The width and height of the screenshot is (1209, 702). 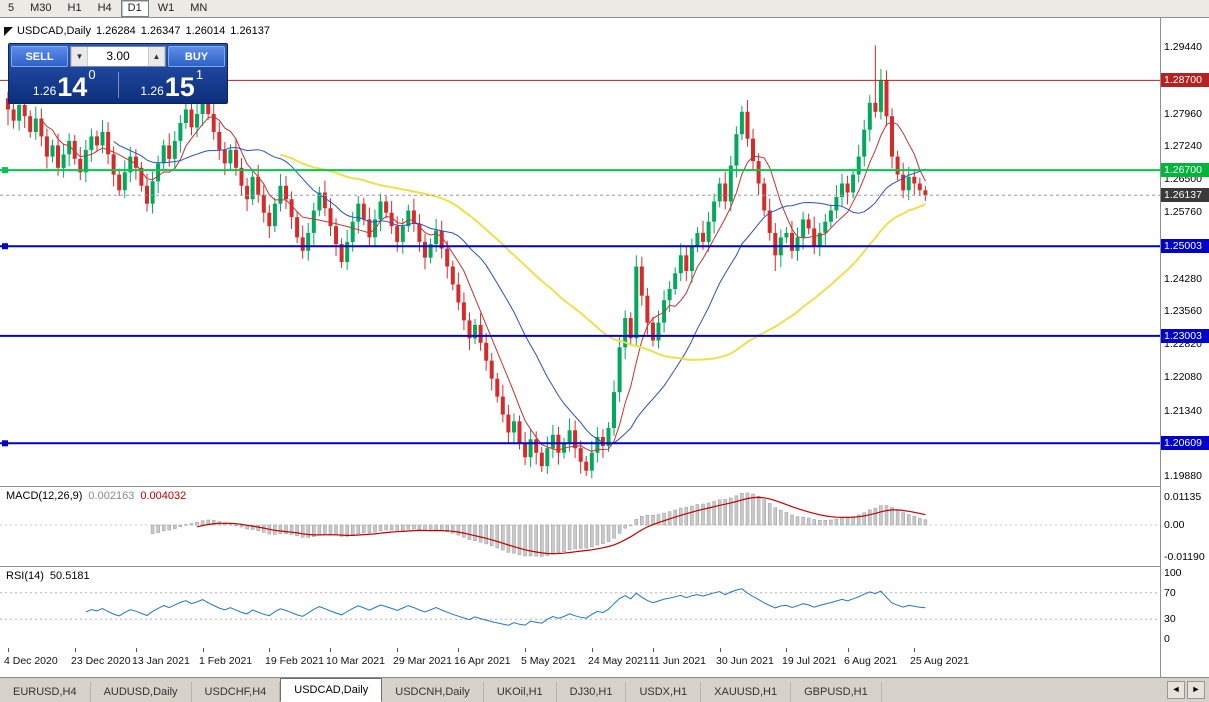 What do you see at coordinates (152, 91) in the screenshot?
I see `ask-price-prefix: 1.26` at bounding box center [152, 91].